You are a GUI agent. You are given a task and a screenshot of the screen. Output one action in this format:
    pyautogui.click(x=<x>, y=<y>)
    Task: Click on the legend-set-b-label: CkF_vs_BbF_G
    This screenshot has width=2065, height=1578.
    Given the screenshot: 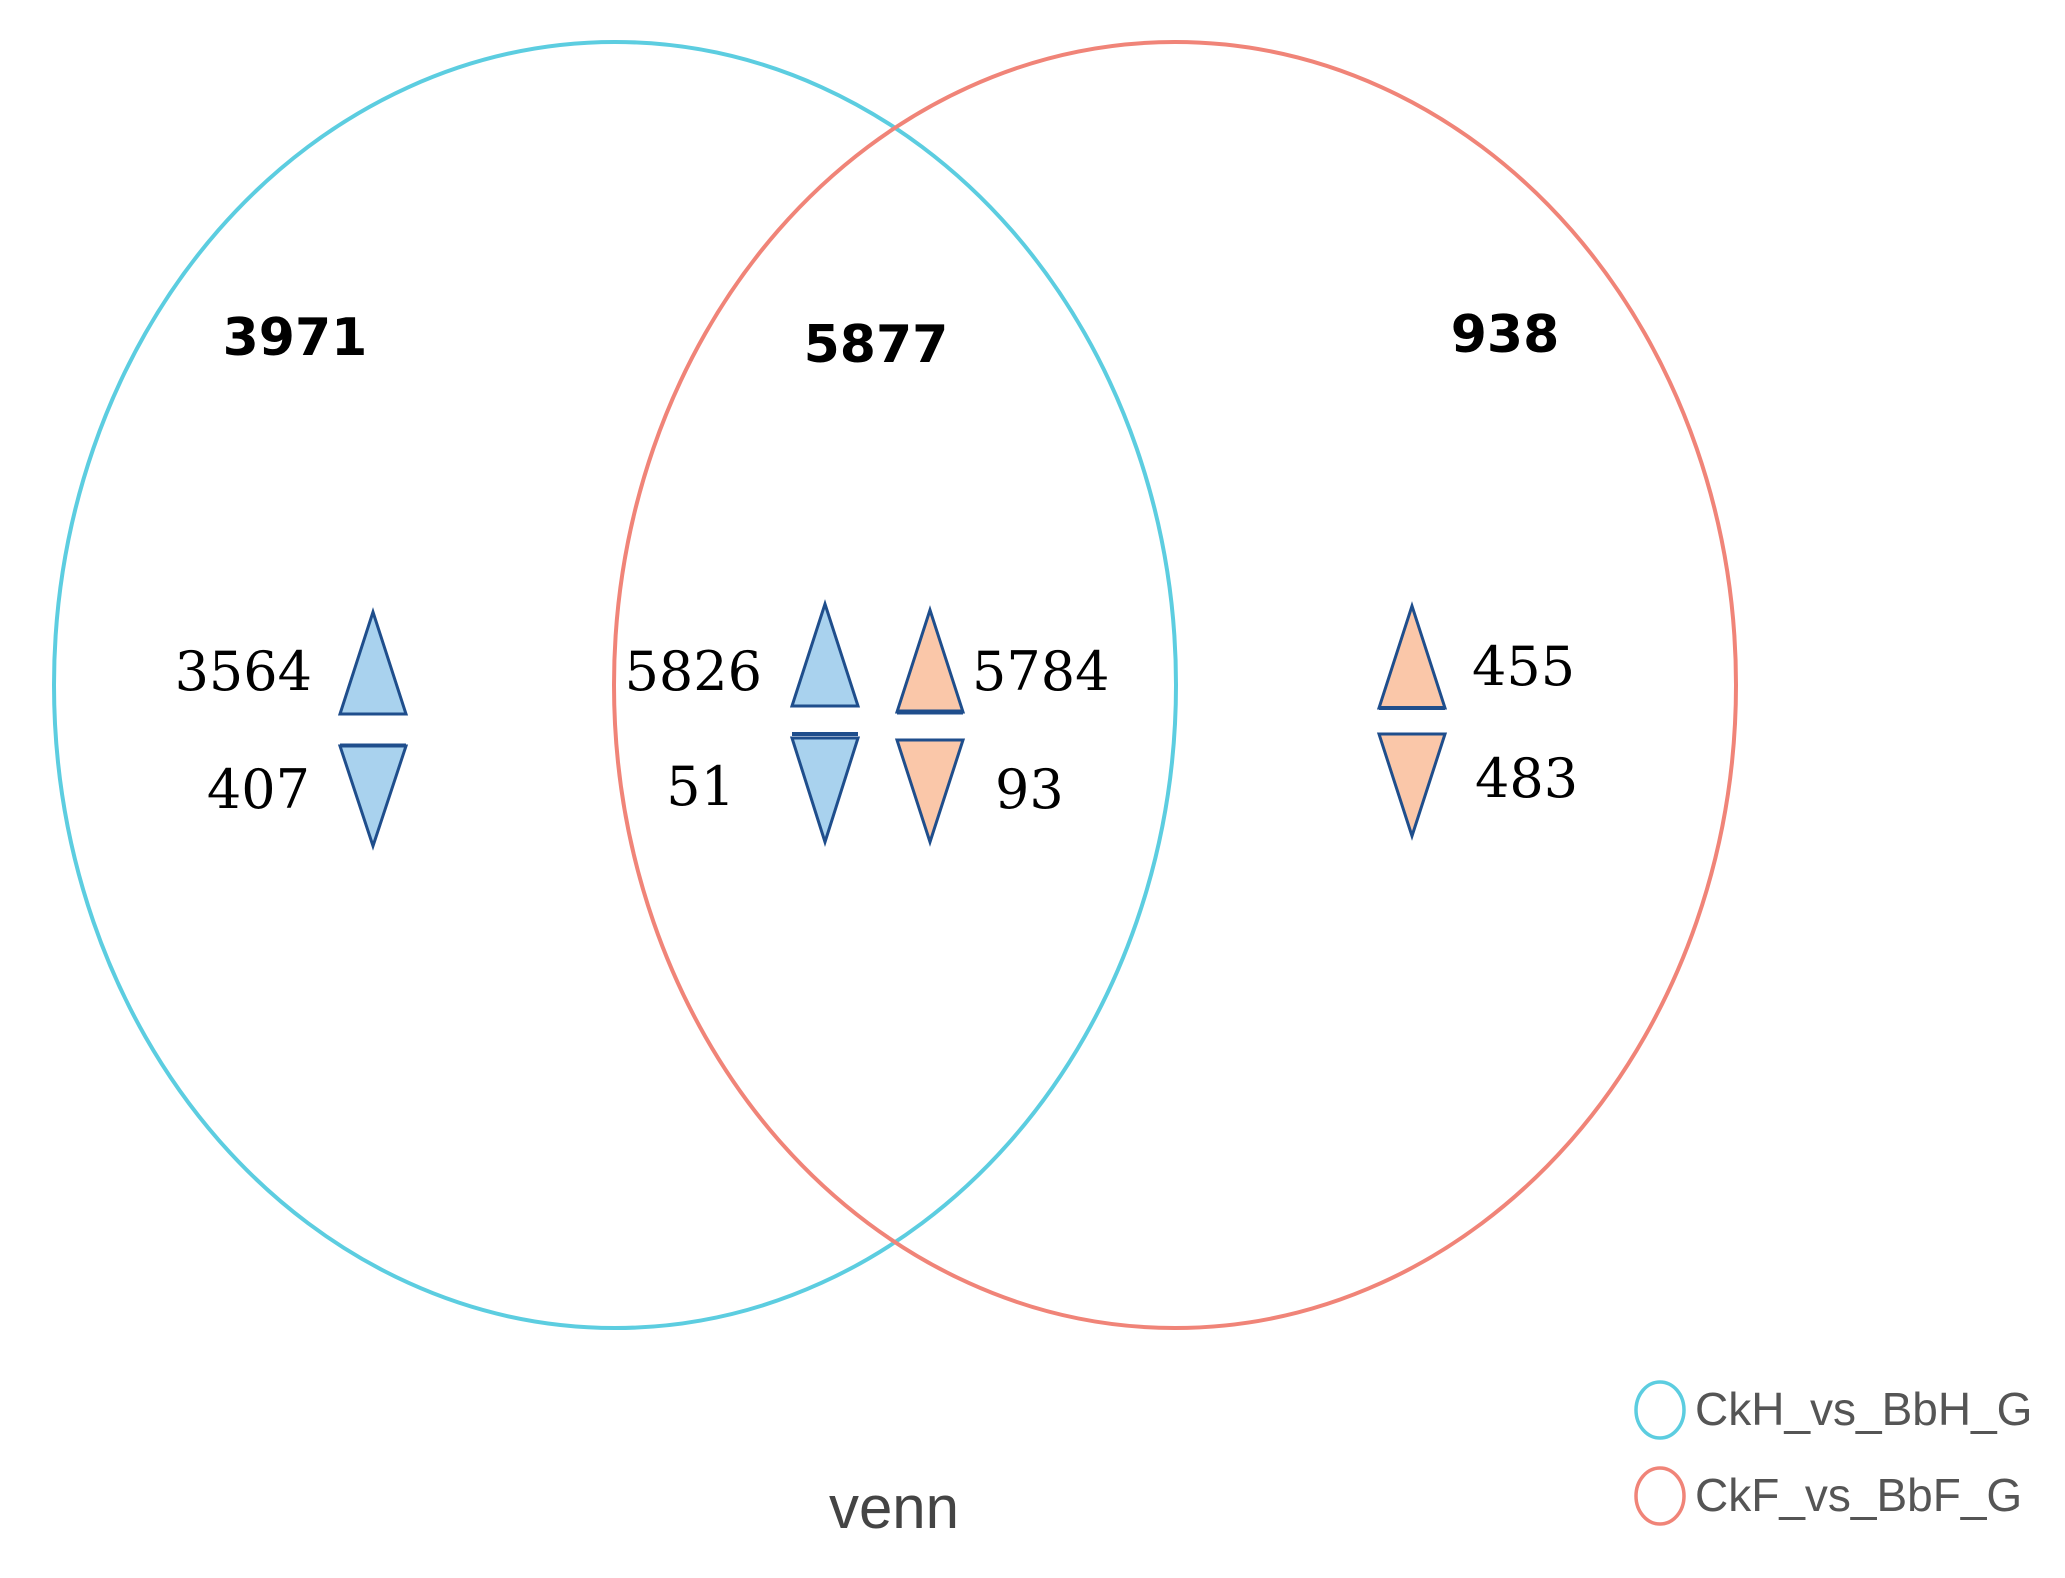 What is the action you would take?
    pyautogui.click(x=1858, y=1495)
    